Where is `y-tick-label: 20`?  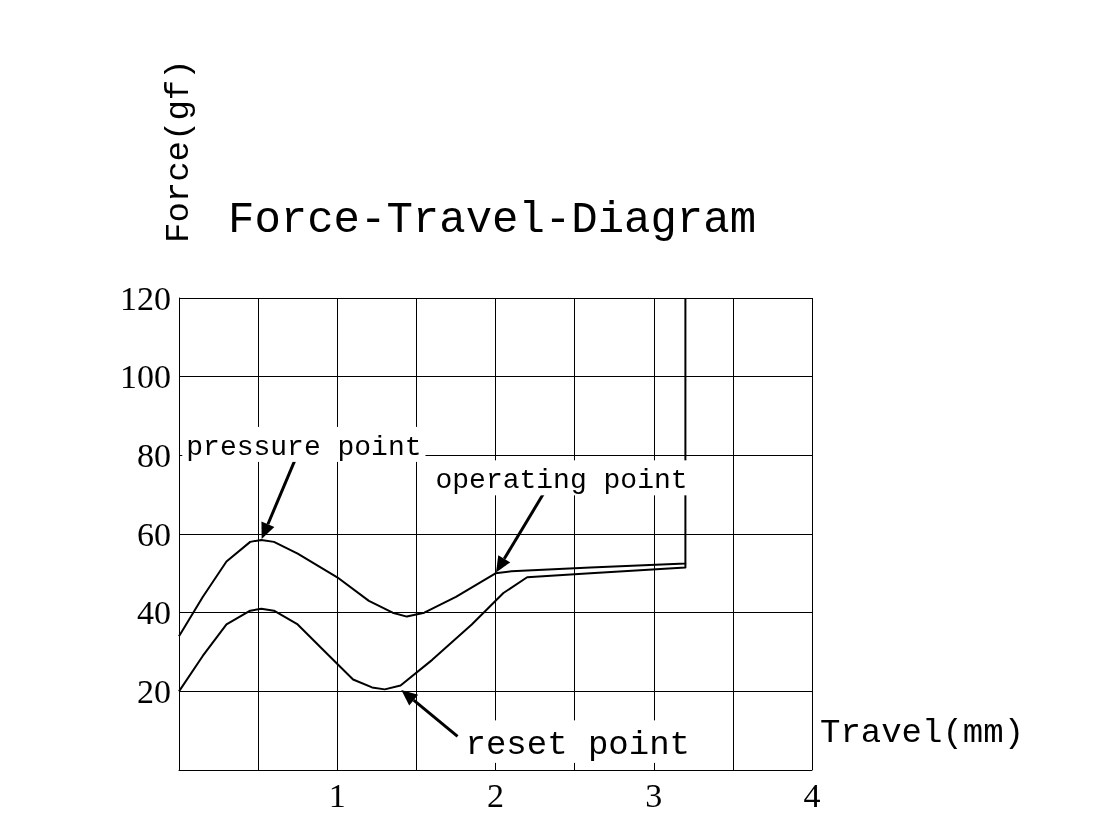 y-tick-label: 20 is located at coordinates (154, 691).